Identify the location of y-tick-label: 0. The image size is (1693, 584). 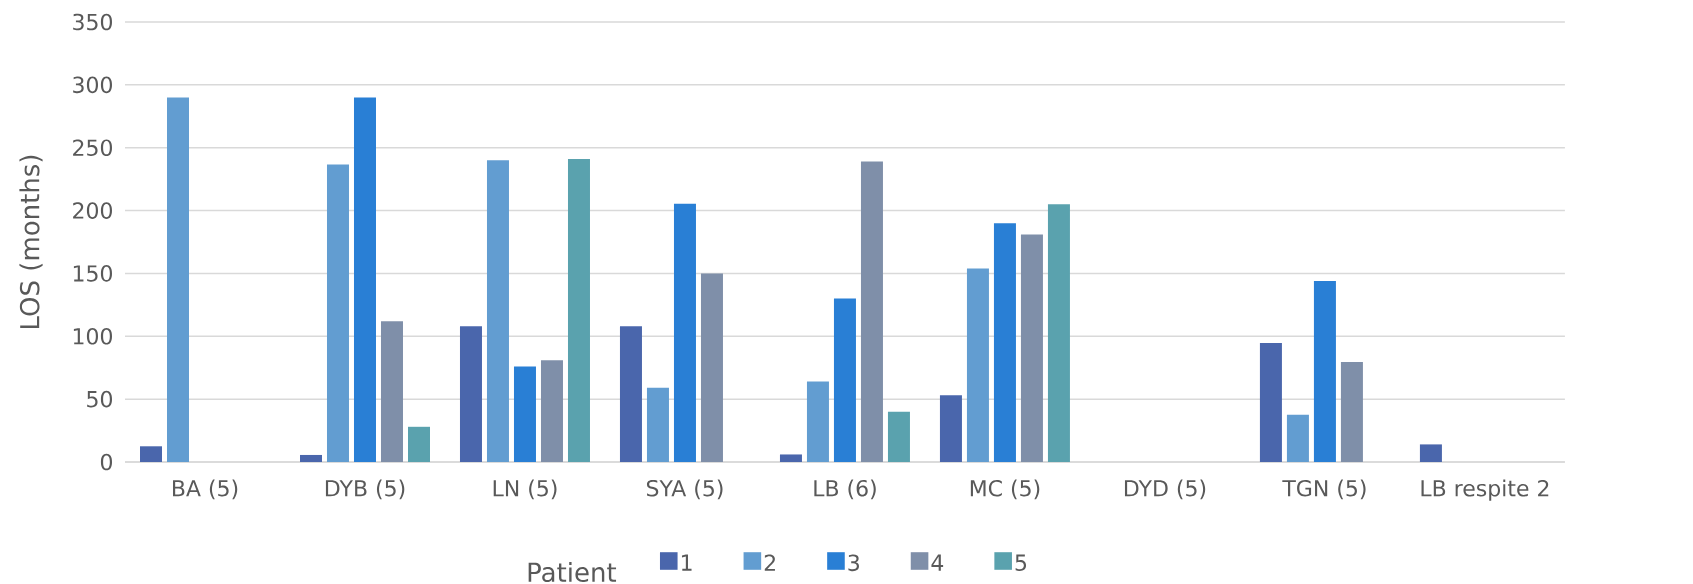
(106, 462).